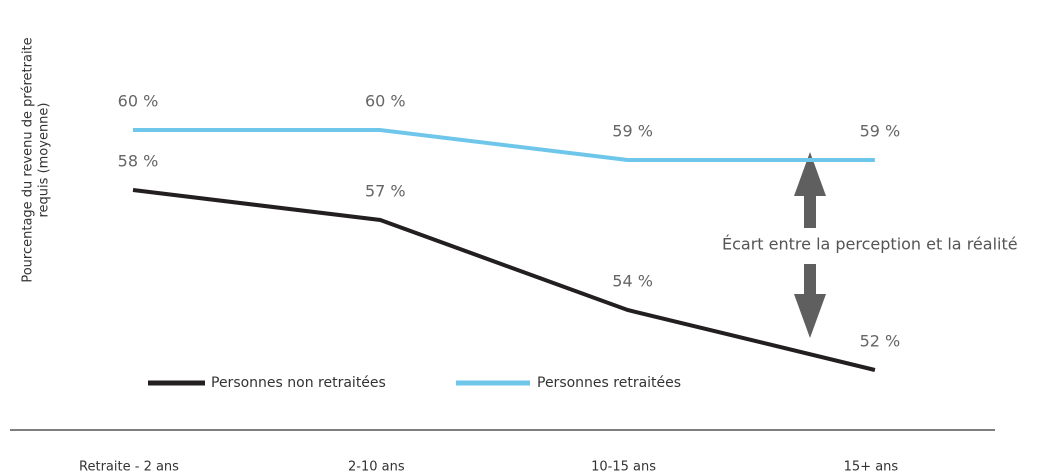 This screenshot has width=1042, height=475. What do you see at coordinates (632, 281) in the screenshot?
I see `data-label: 54 %` at bounding box center [632, 281].